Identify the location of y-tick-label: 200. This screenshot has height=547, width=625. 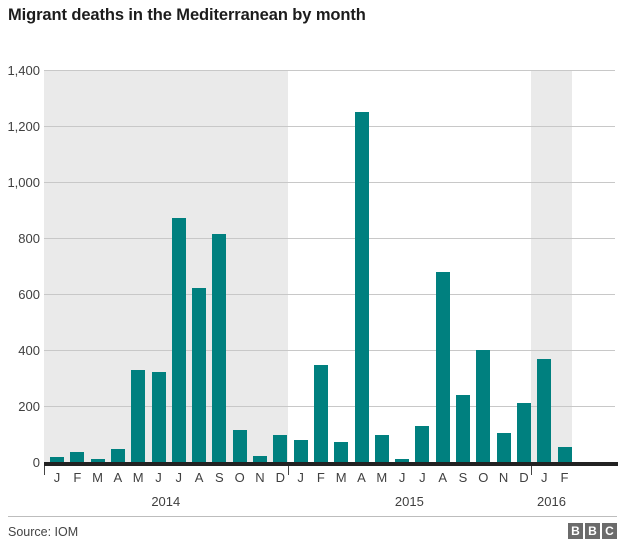
(29, 406).